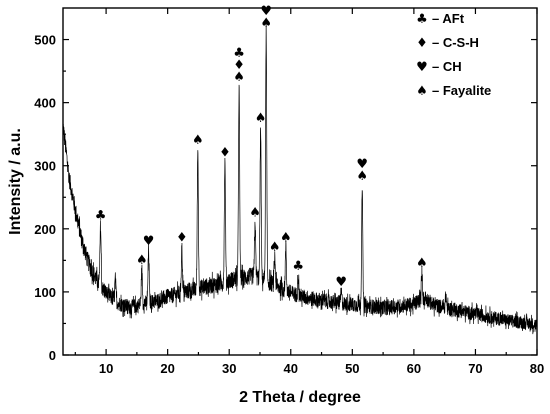  Describe the element at coordinates (414, 368) in the screenshot. I see `x-tick-label: 60` at that location.